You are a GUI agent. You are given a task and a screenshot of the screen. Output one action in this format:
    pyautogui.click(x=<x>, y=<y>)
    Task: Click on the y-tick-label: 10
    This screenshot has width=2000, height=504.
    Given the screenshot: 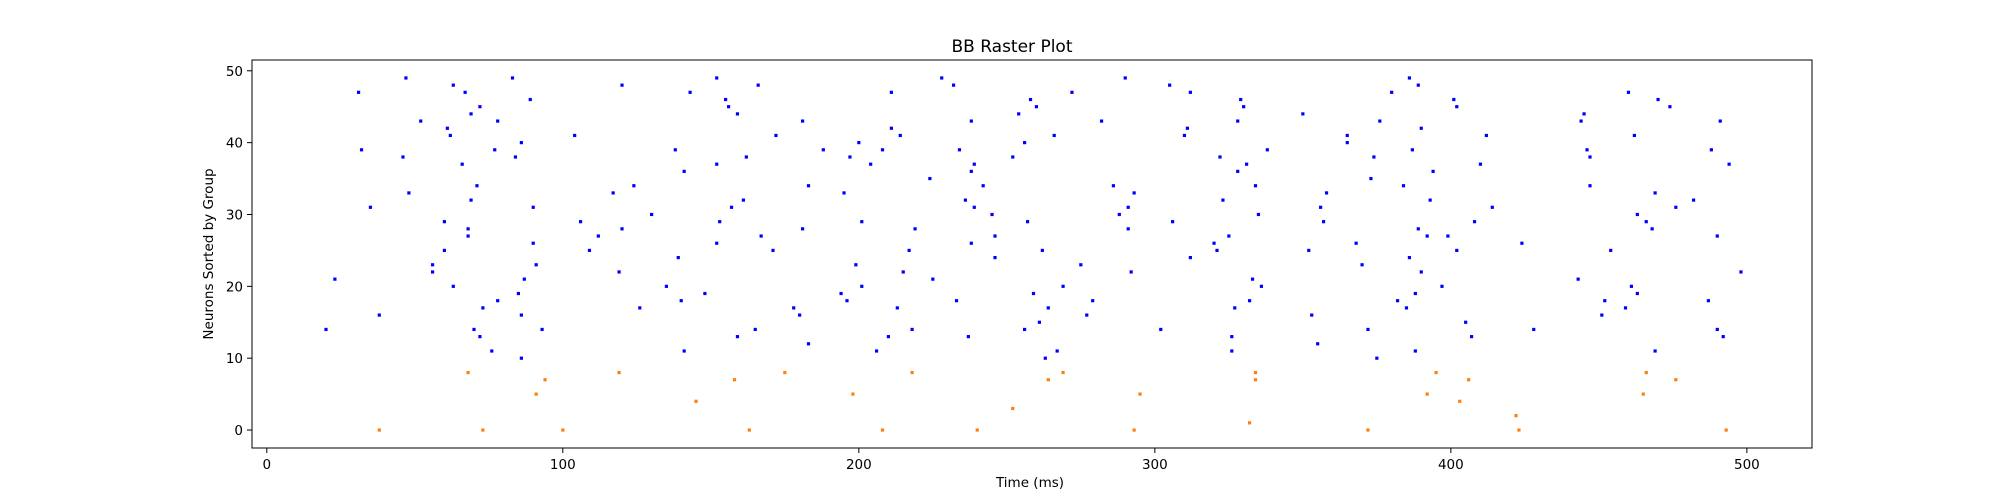 What is the action you would take?
    pyautogui.click(x=234, y=359)
    